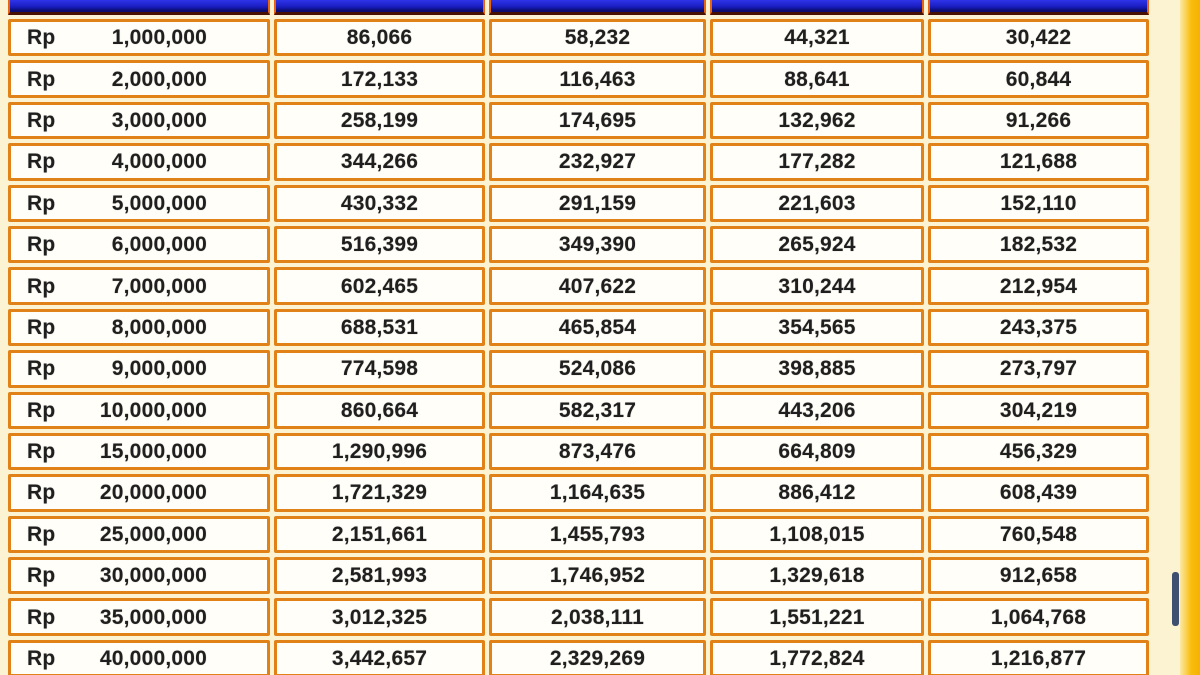  What do you see at coordinates (1038, 657) in the screenshot?
I see `installment-cell: 1,216,877` at bounding box center [1038, 657].